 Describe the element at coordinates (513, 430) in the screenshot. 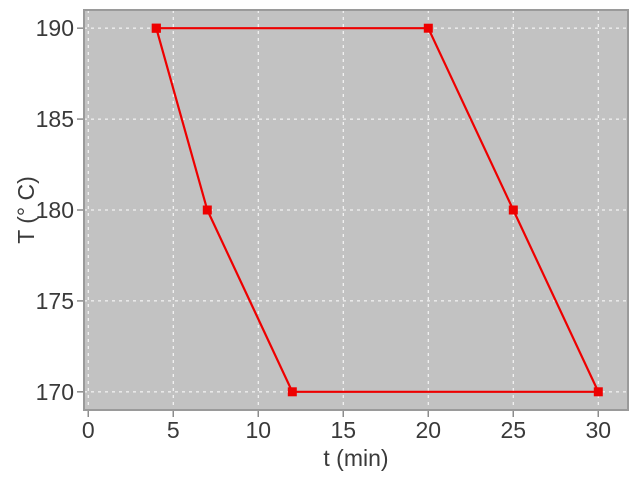

I see `x-tick-label: 25` at that location.